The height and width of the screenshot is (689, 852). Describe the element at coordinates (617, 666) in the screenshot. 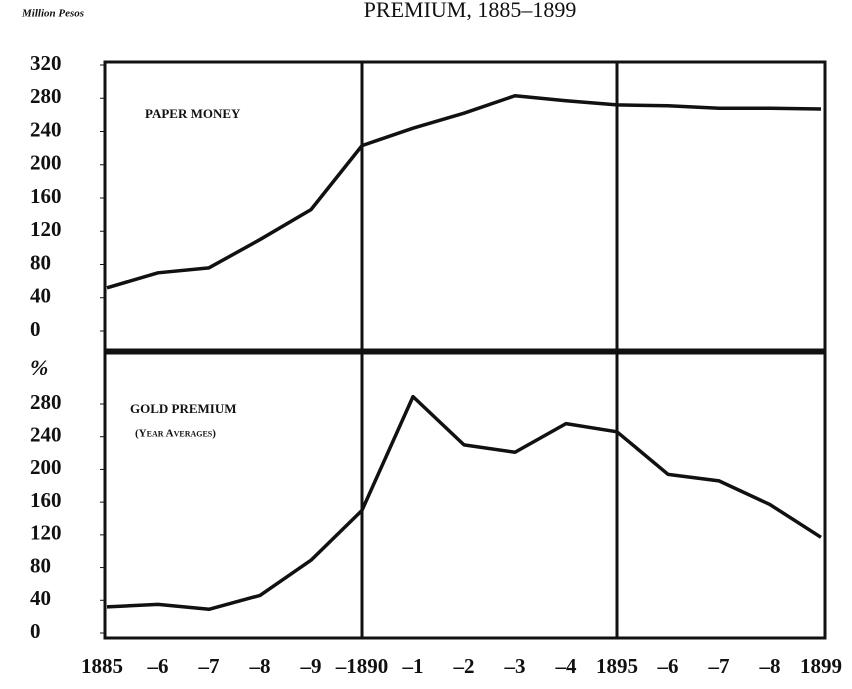

I see `x-tick-label: 1895` at that location.